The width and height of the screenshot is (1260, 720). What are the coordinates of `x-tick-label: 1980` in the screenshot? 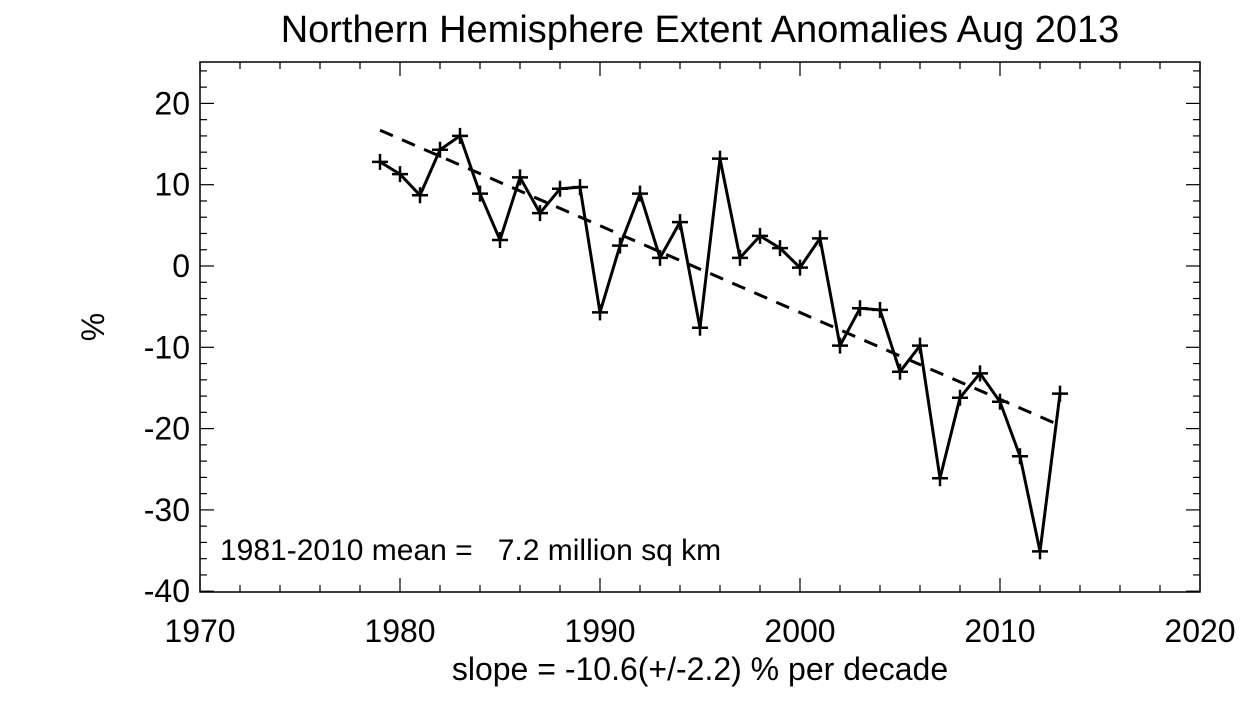 It's located at (399, 631).